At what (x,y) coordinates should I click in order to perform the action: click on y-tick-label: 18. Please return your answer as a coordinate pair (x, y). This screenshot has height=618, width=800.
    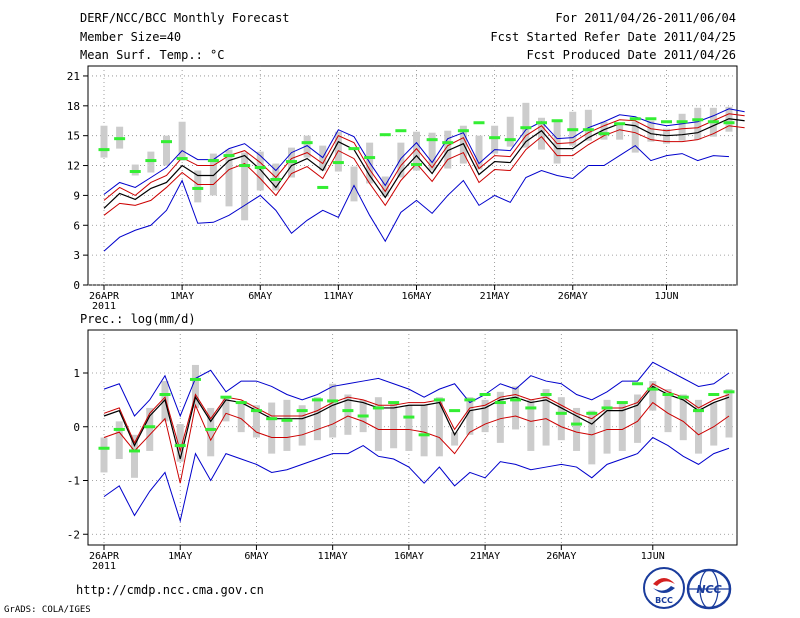
    Looking at the image, I should click on (73, 106).